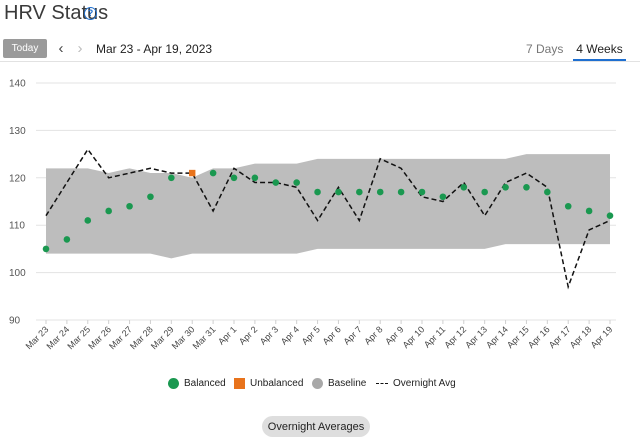 The image size is (640, 443). I want to click on x-tick-label: Apr 4, so click(290, 335).